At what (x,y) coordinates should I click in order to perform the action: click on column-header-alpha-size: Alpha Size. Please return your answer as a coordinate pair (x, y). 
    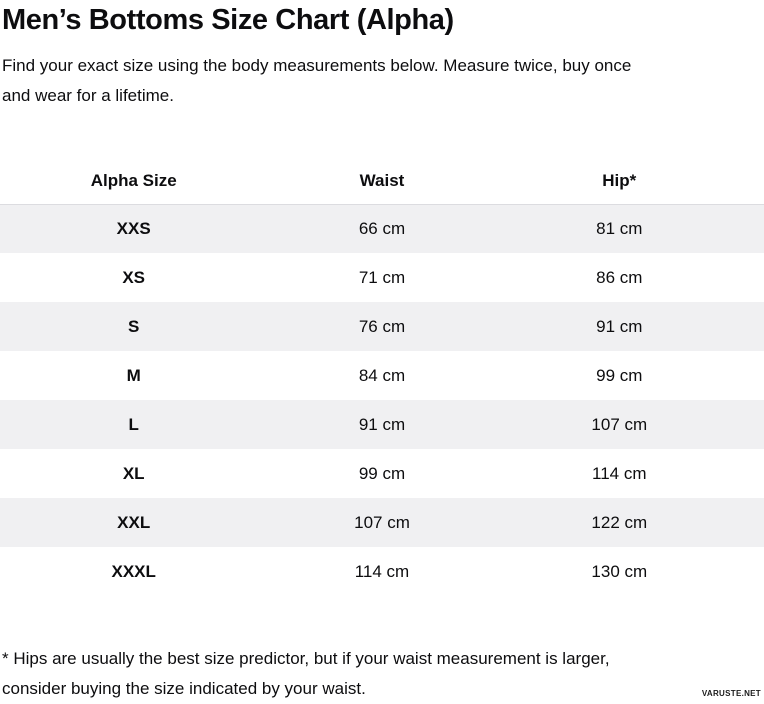
    Looking at the image, I should click on (133, 180).